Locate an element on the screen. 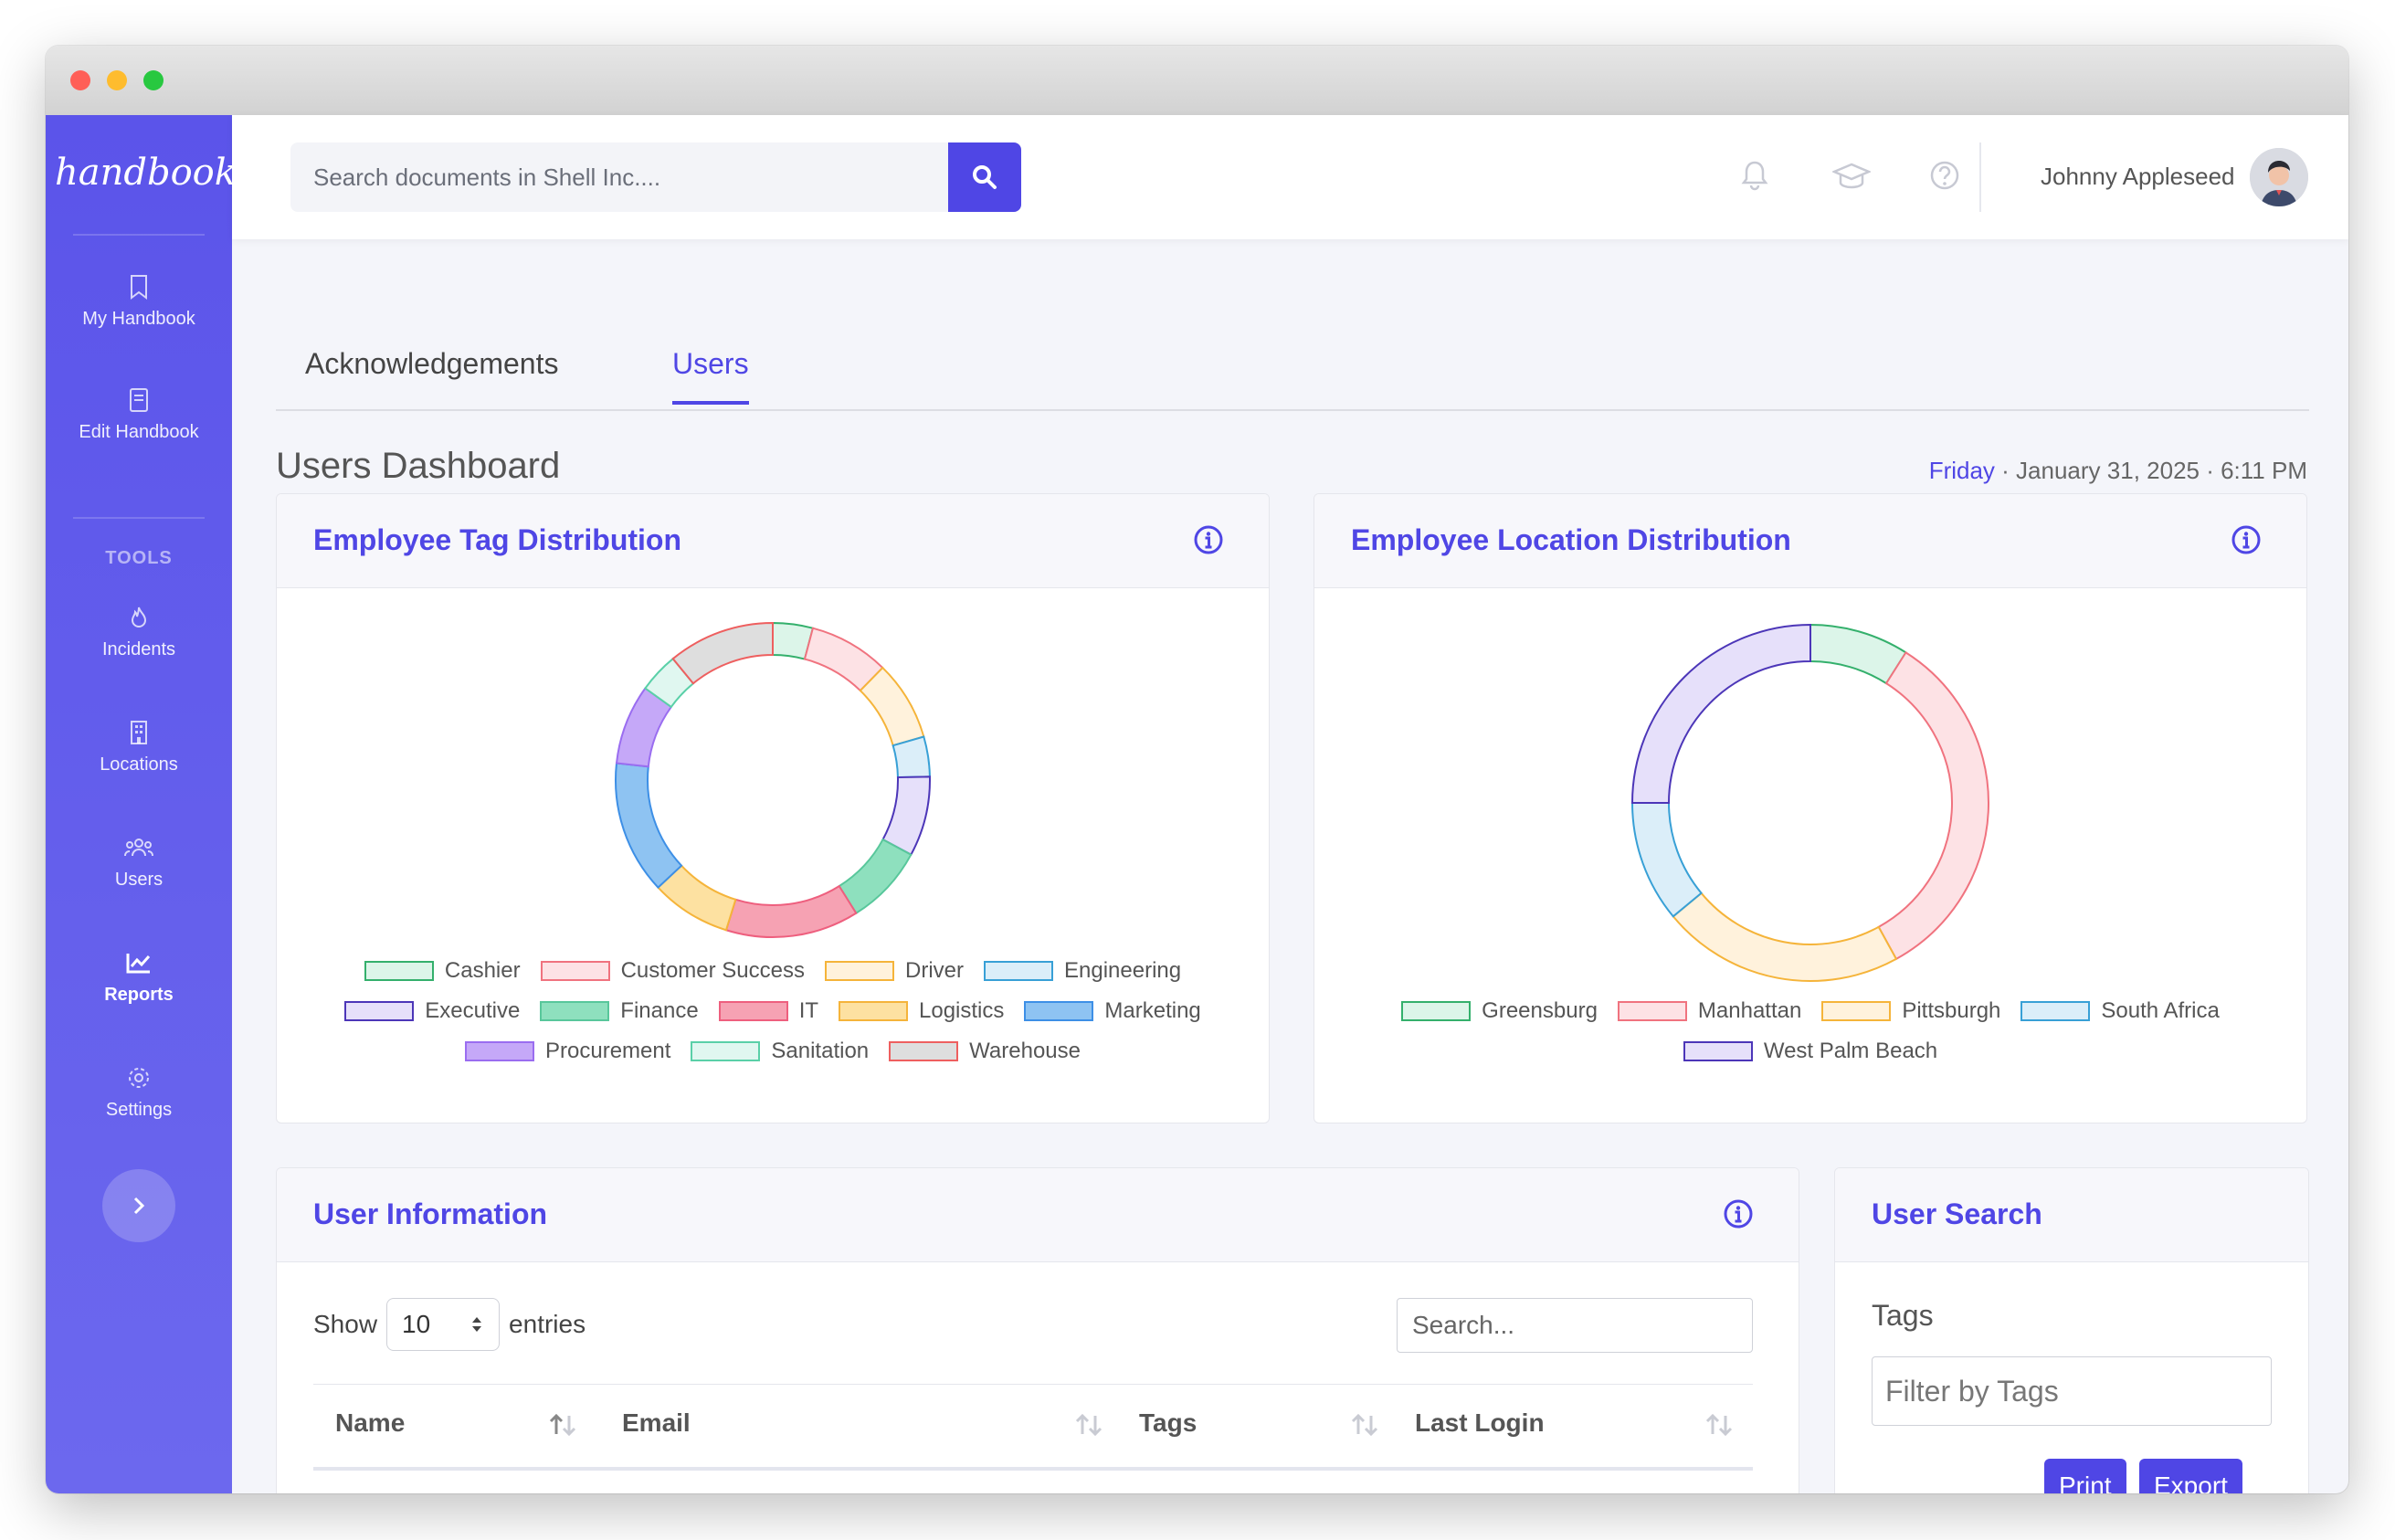 This screenshot has height=1540, width=2395. donut-segment-pittsburgh is located at coordinates (1785, 937).